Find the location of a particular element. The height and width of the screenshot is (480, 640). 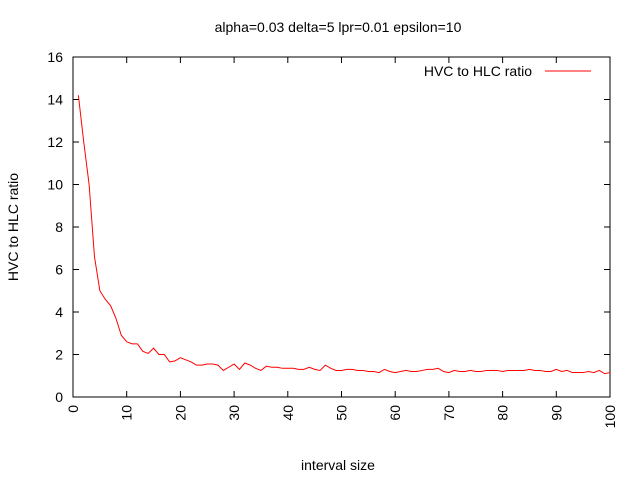

y-tick-label: 12 is located at coordinates (55, 142).